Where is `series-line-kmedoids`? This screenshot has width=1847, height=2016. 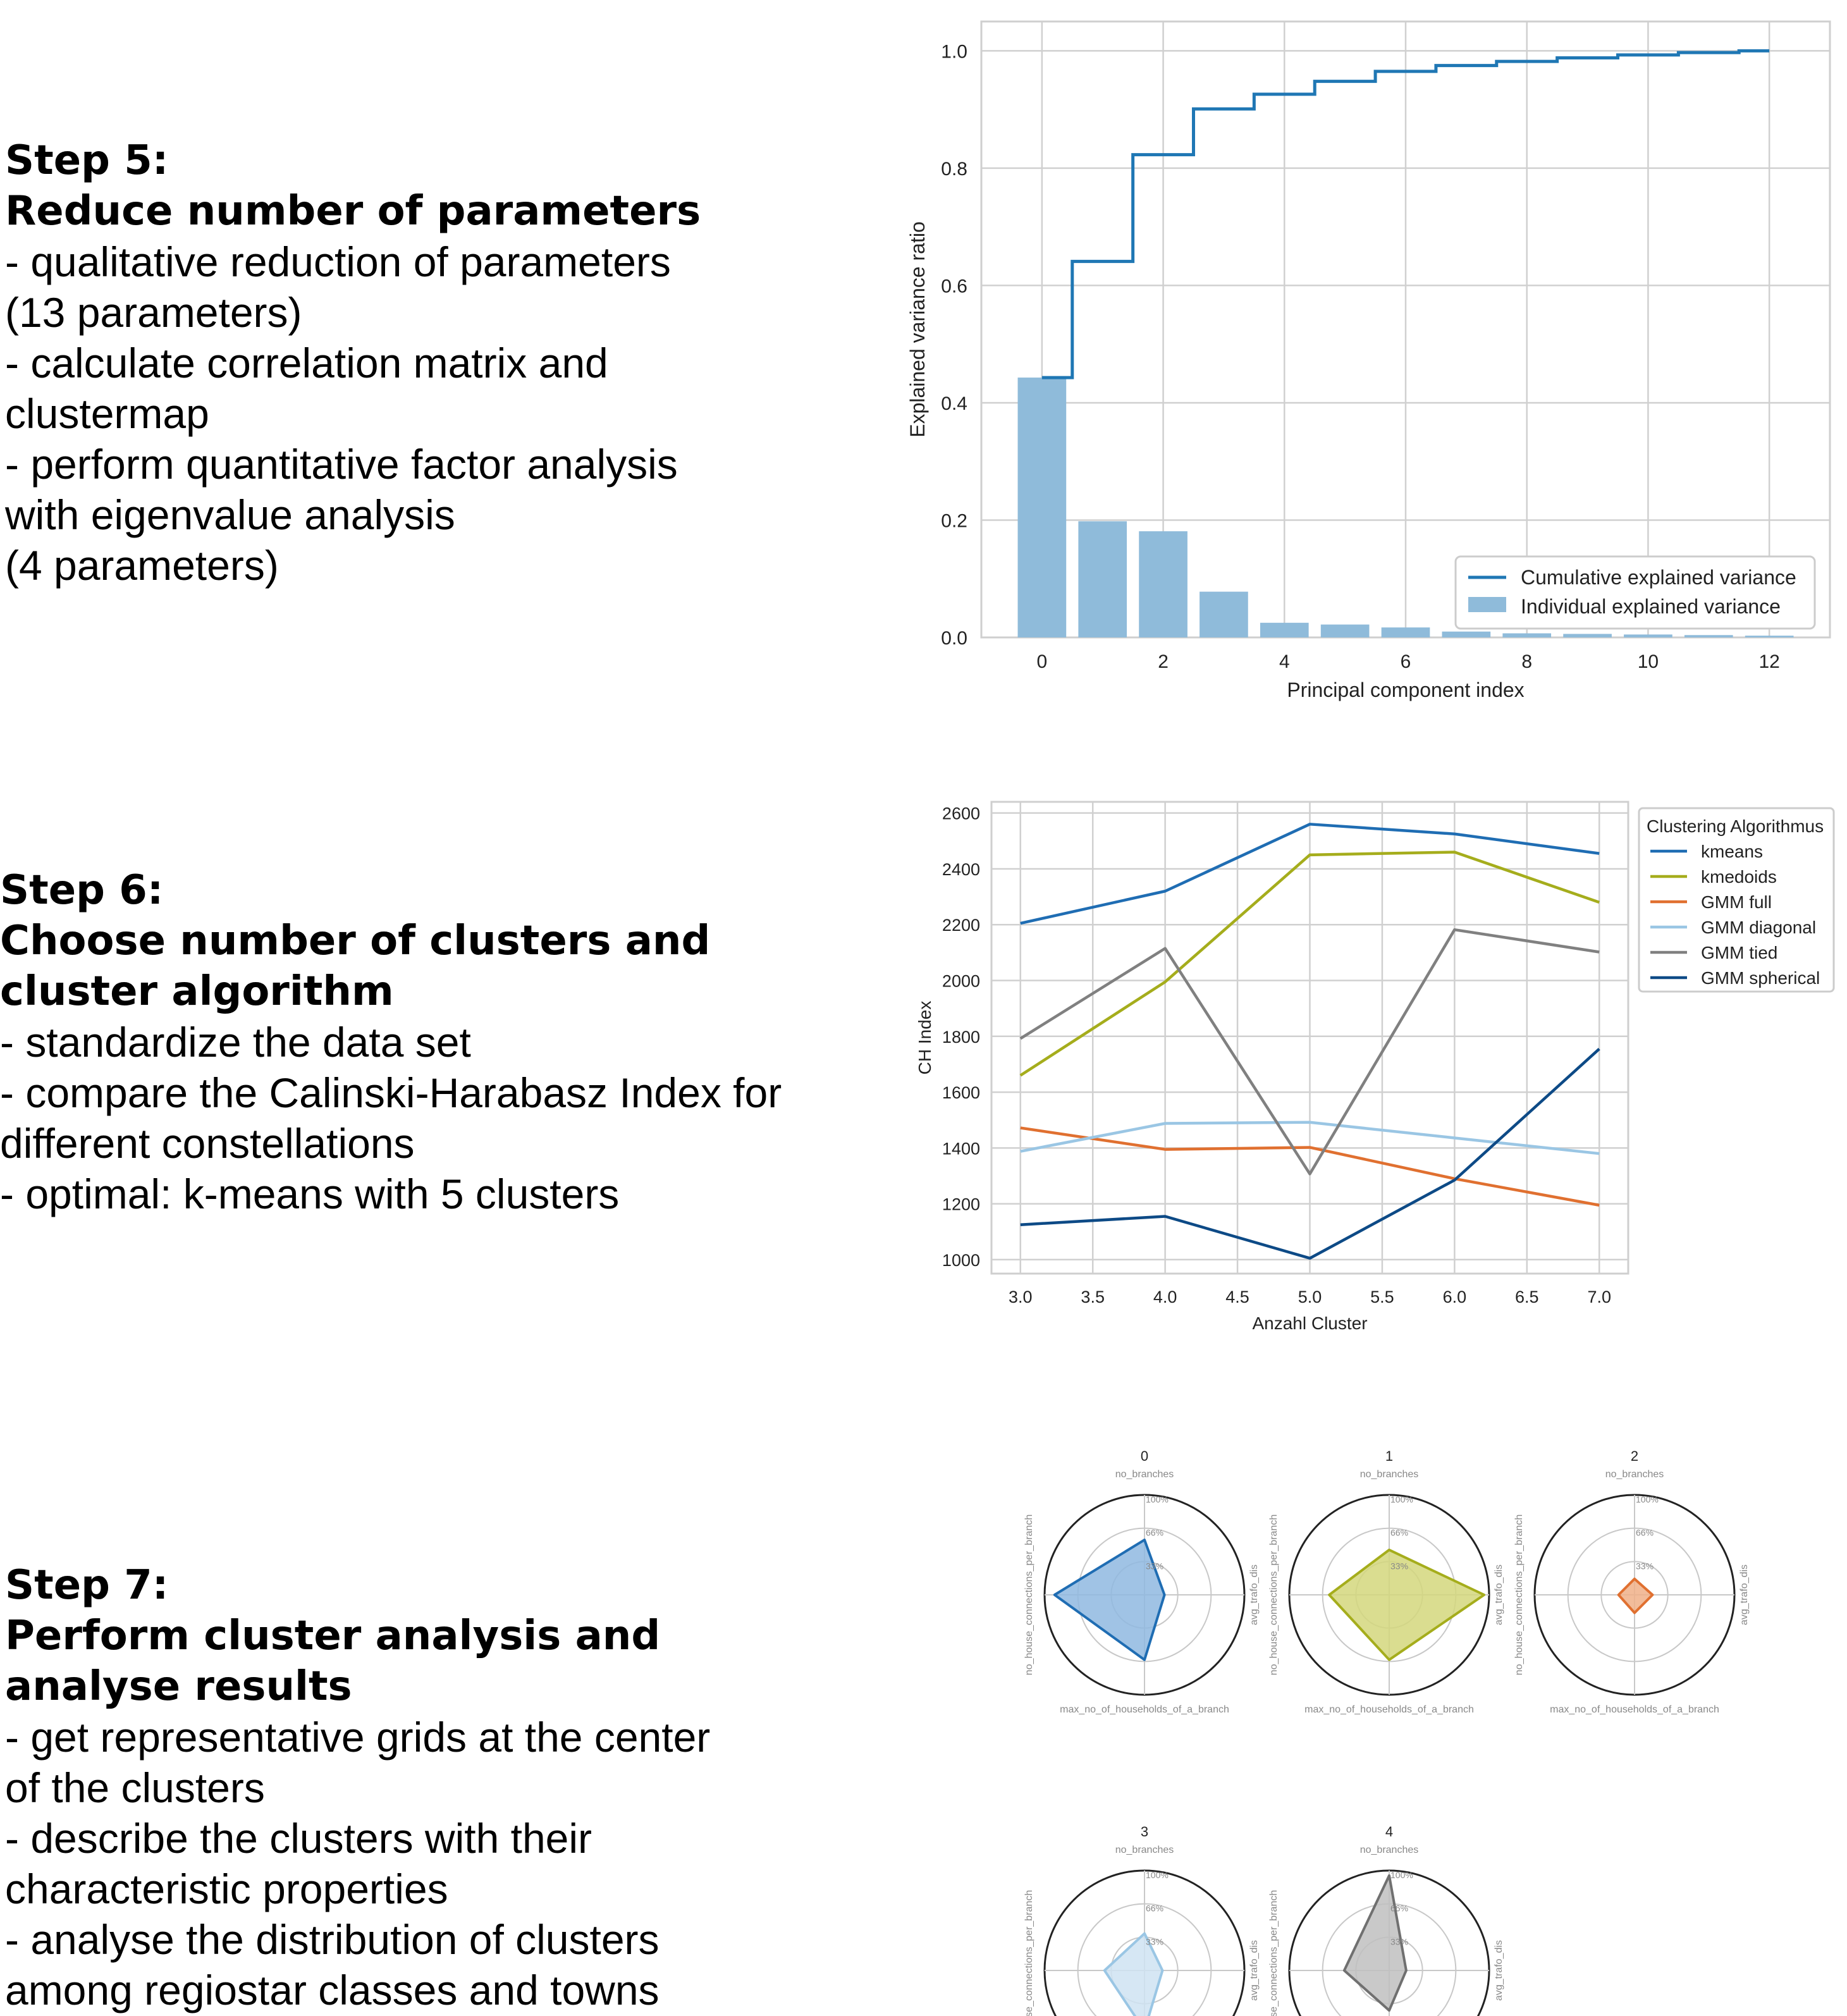 series-line-kmedoids is located at coordinates (1309, 964).